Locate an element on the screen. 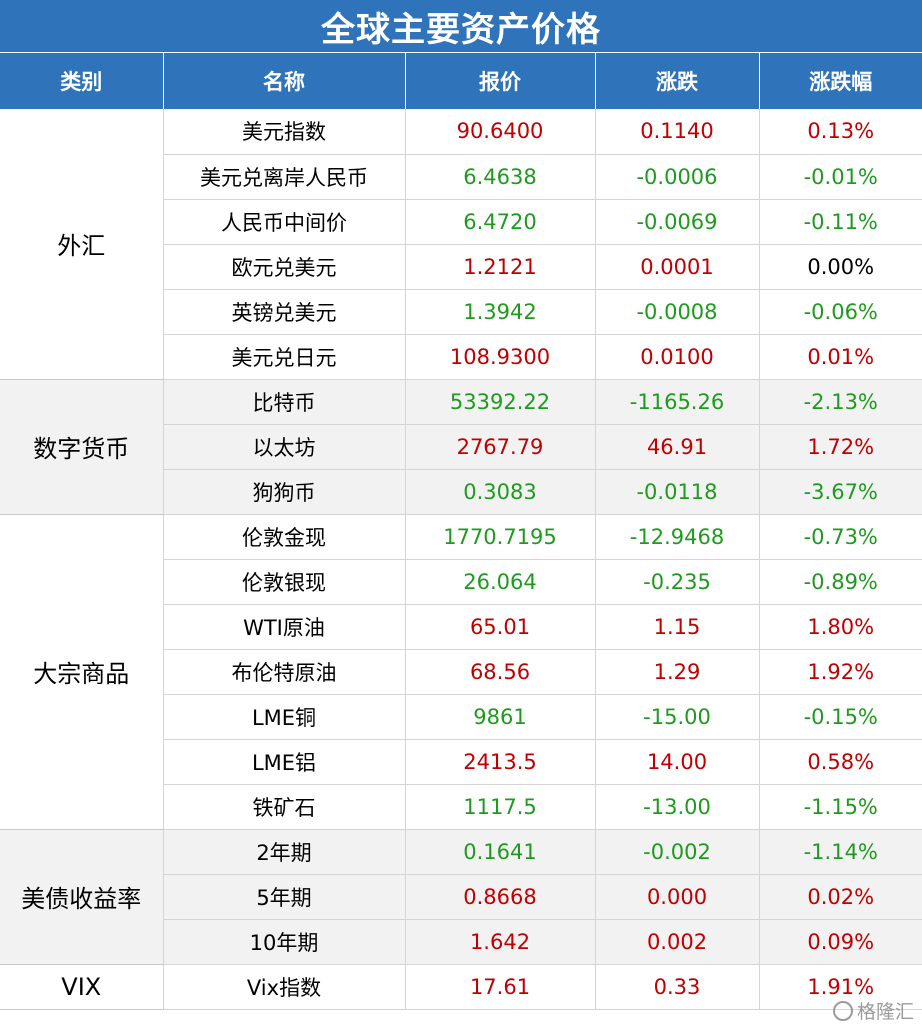 Image resolution: width=922 pixels, height=1028 pixels. table-row: 10年期 1.642 0.002 0.09% is located at coordinates (461, 942).